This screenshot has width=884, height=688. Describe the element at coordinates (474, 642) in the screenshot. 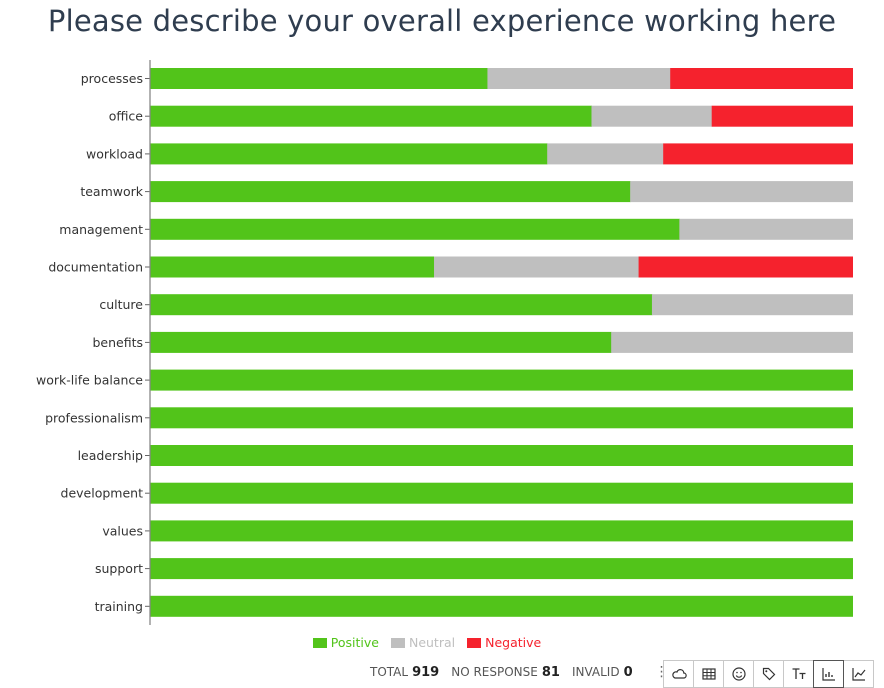

I see `legend-swatch-negative` at that location.